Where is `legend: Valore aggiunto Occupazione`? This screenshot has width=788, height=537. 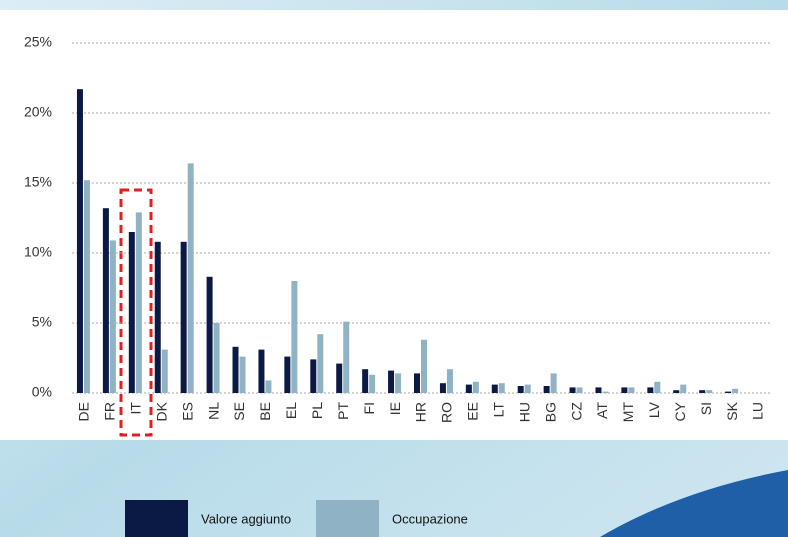 legend: Valore aggiunto Occupazione is located at coordinates (296, 518).